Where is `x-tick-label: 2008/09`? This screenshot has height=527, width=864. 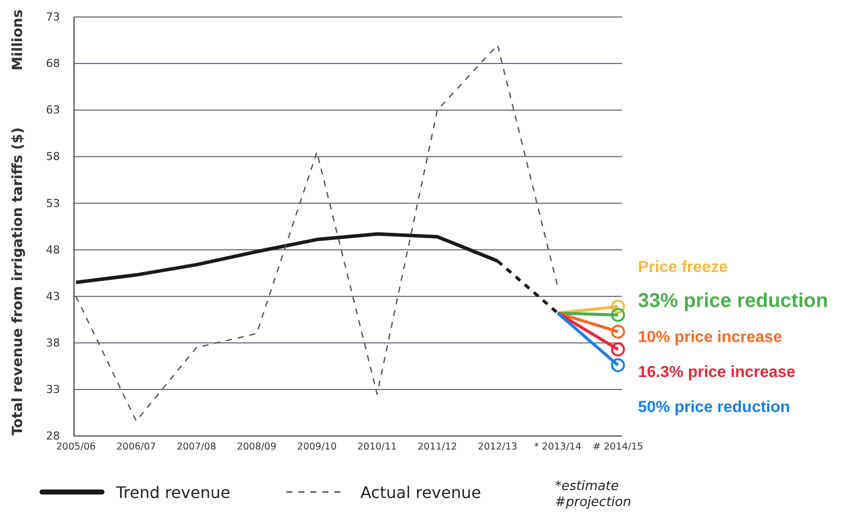
x-tick-label: 2008/09 is located at coordinates (256, 447).